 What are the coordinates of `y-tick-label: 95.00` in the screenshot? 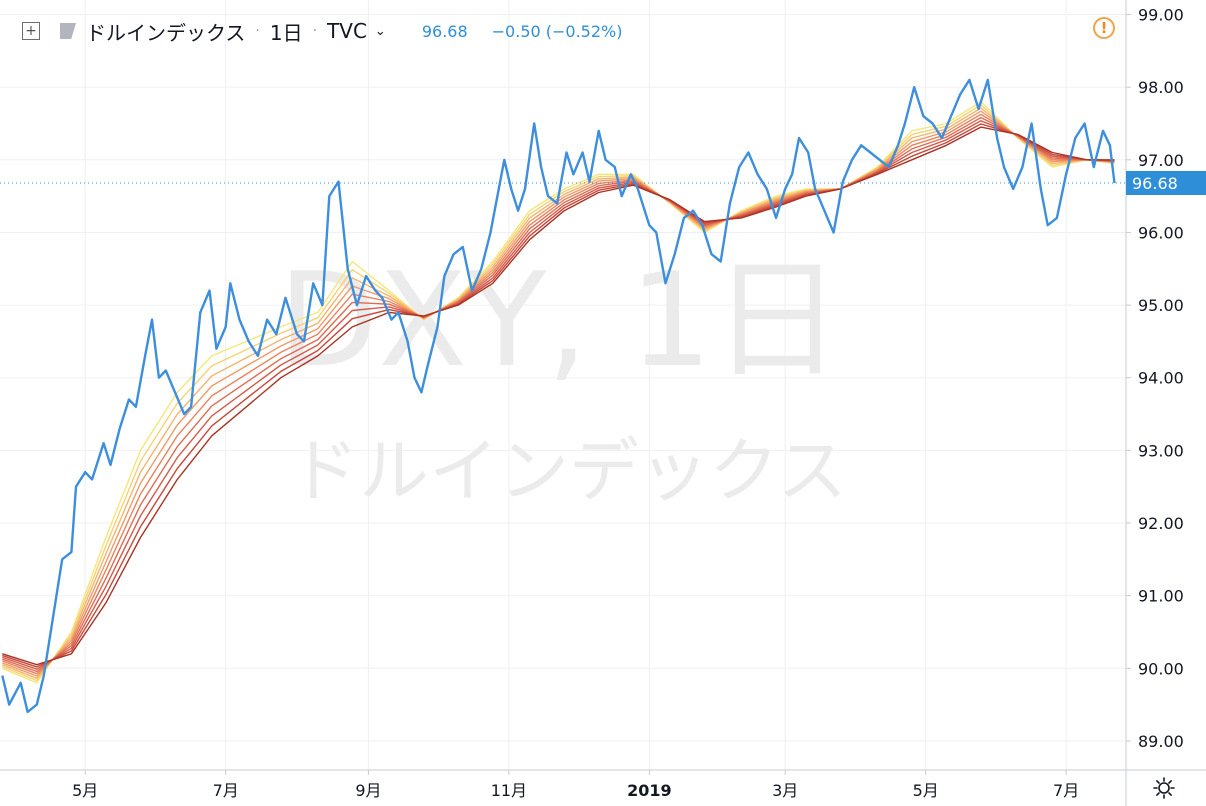 It's located at (1161, 305).